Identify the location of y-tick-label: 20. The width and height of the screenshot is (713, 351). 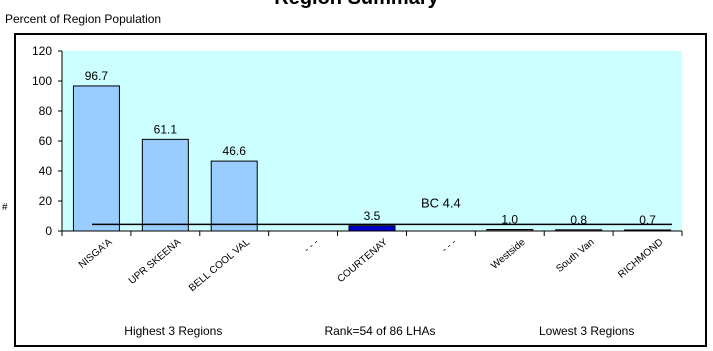
(46, 201).